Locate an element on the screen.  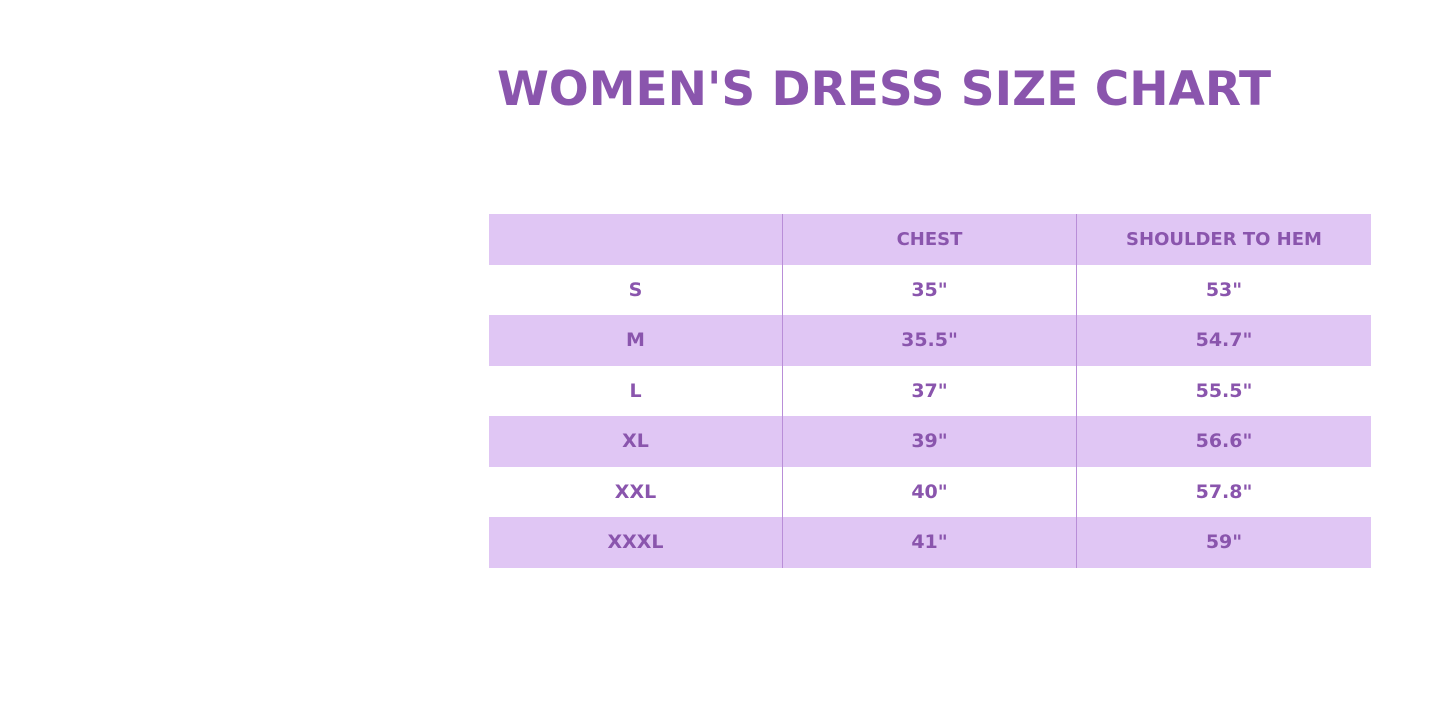
length-cell: 57.8" is located at coordinates (1224, 491).